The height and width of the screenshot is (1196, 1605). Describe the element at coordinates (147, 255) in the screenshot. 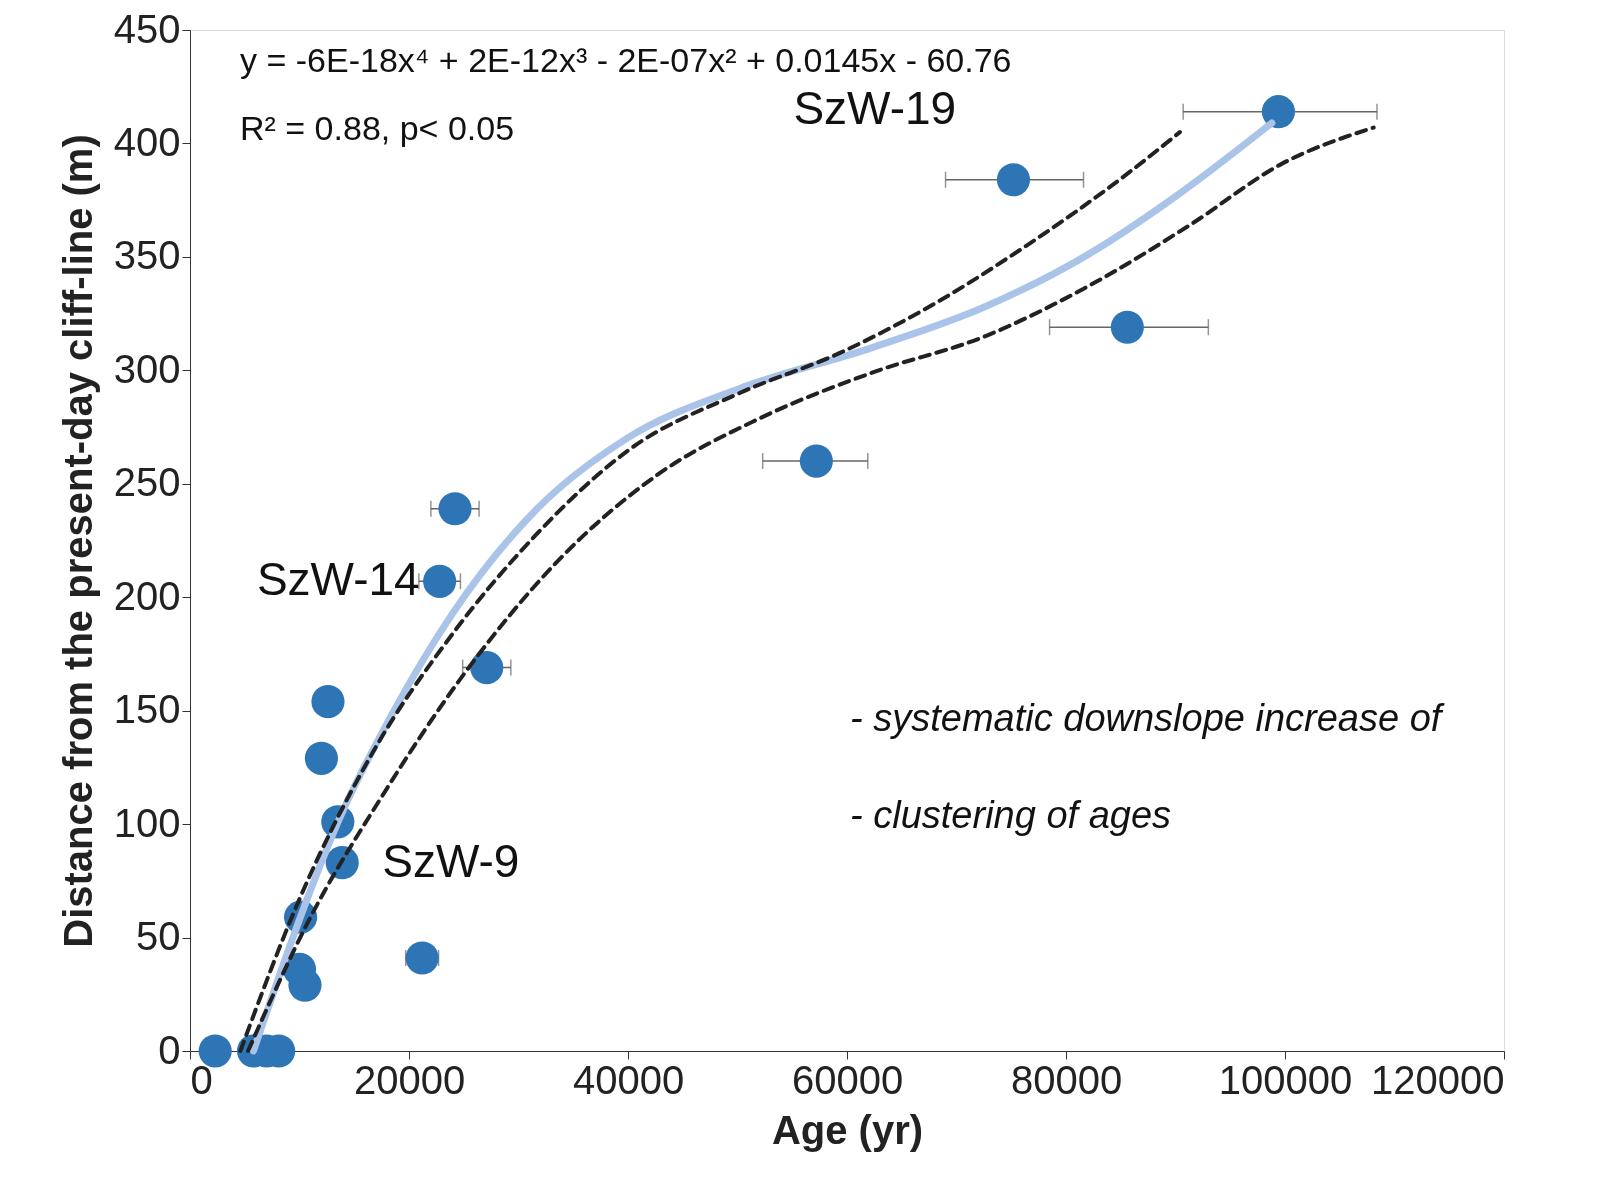

I see `y-tick-label: 350` at that location.